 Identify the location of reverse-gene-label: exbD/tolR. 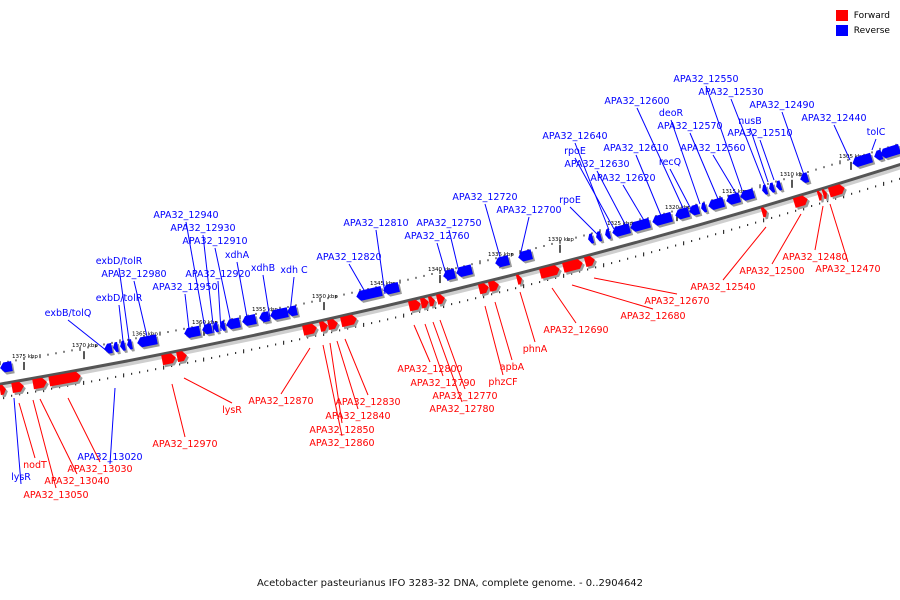
(119, 302).